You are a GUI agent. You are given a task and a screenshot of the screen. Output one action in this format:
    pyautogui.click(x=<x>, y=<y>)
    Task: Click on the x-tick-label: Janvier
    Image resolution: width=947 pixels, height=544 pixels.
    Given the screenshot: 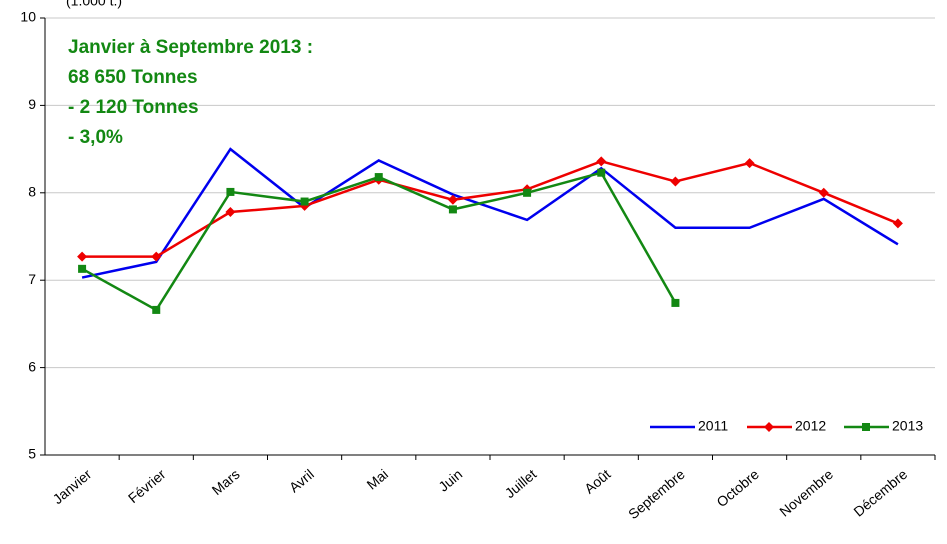 What is the action you would take?
    pyautogui.click(x=72, y=486)
    